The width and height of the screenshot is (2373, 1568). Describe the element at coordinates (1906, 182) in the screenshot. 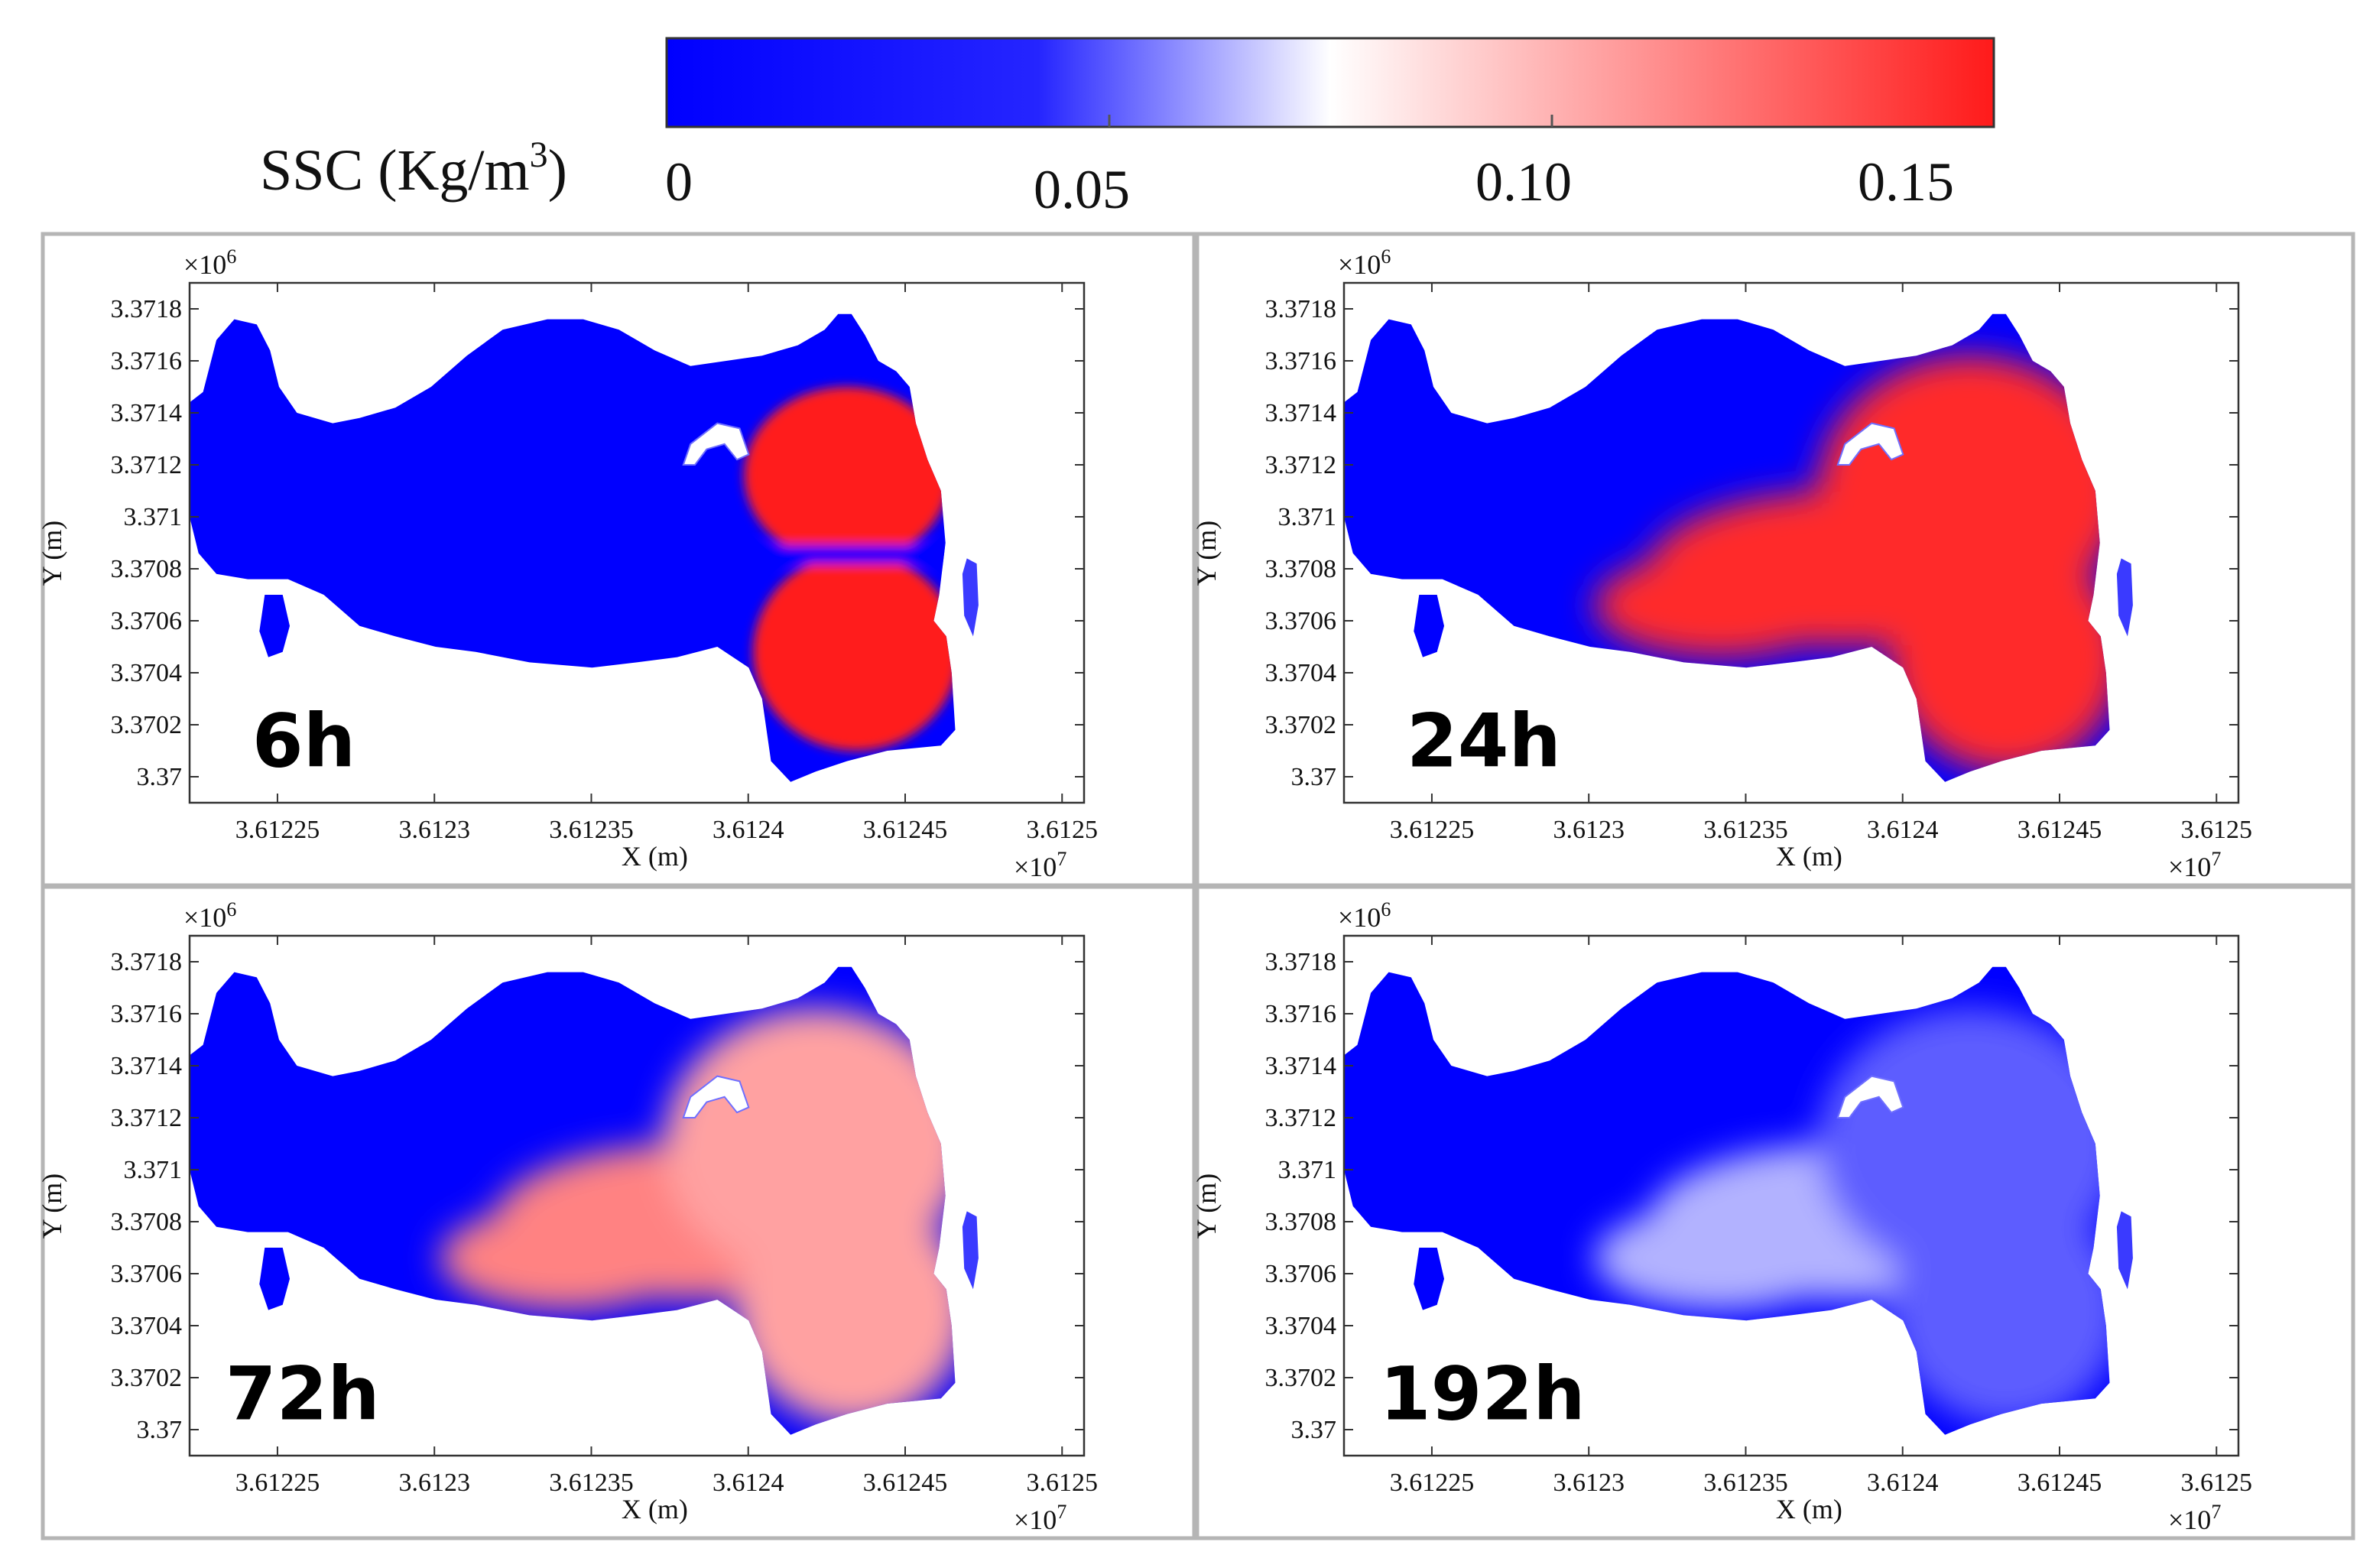

I see `colorbar-tick-label: 0.15` at that location.